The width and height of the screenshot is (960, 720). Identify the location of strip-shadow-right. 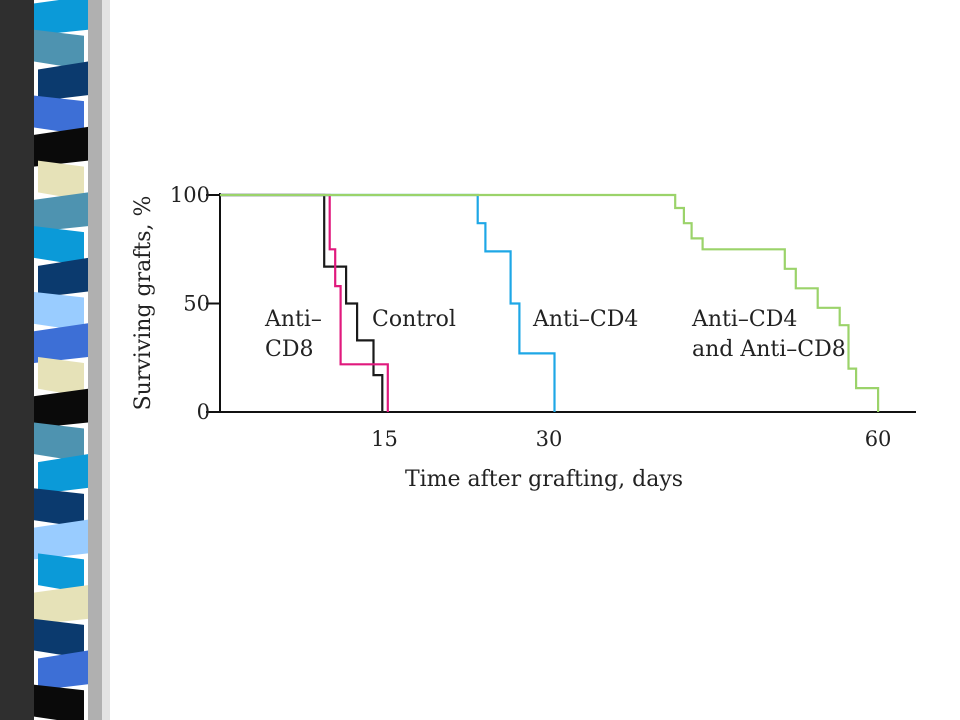
(95, 360).